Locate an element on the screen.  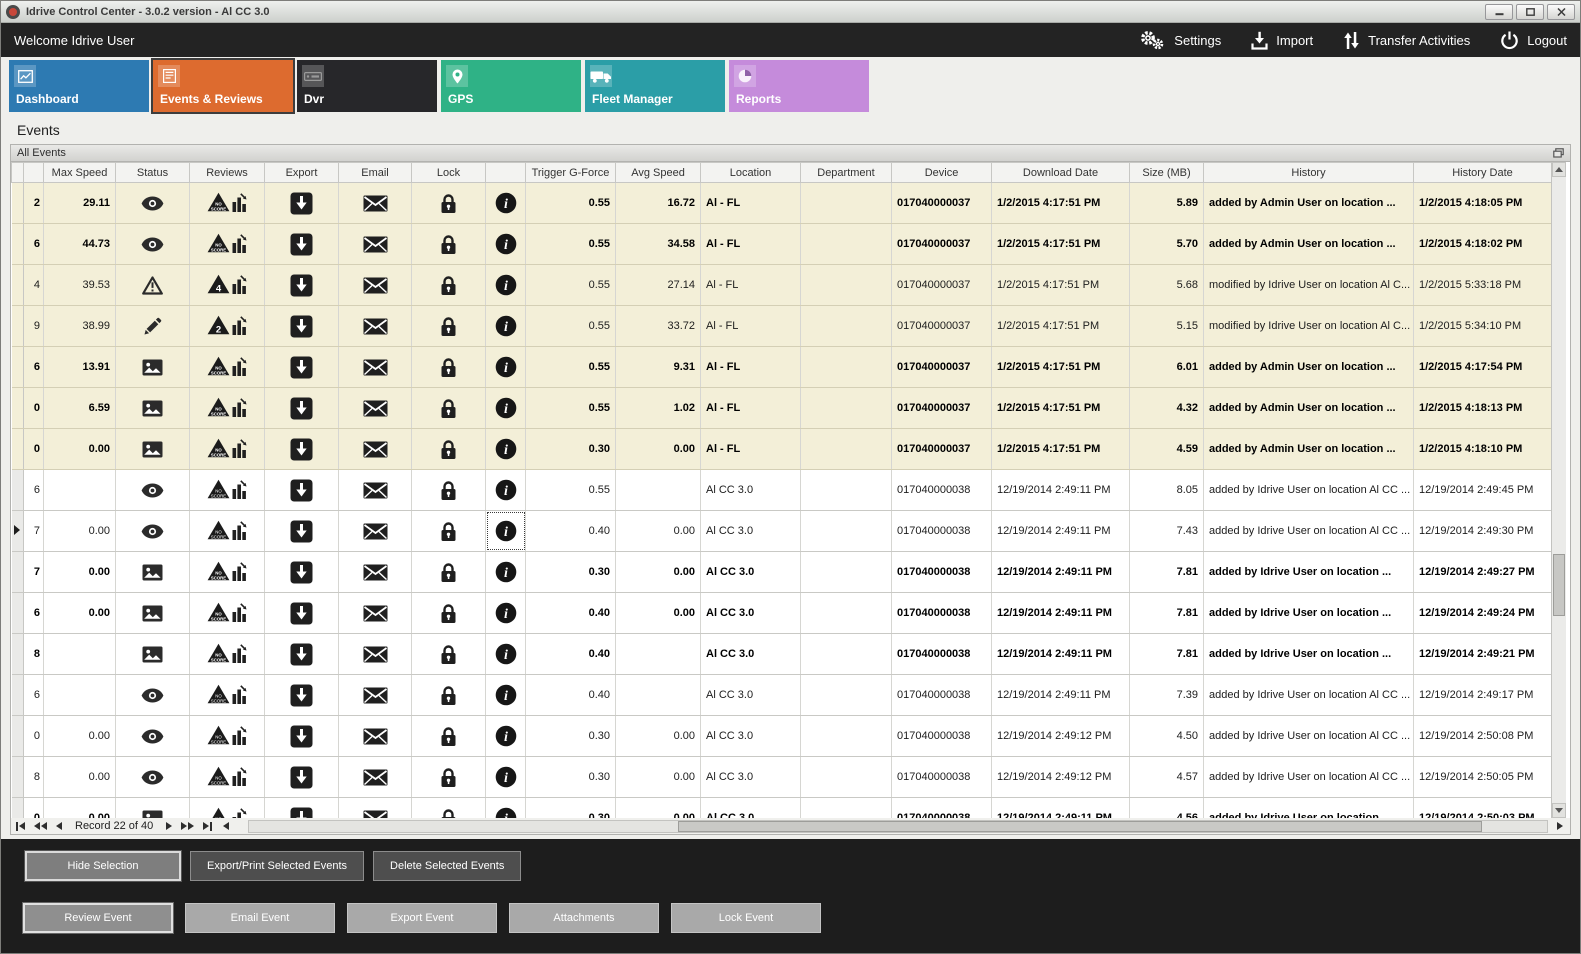
scroll-up-icon is located at coordinates (1559, 169).